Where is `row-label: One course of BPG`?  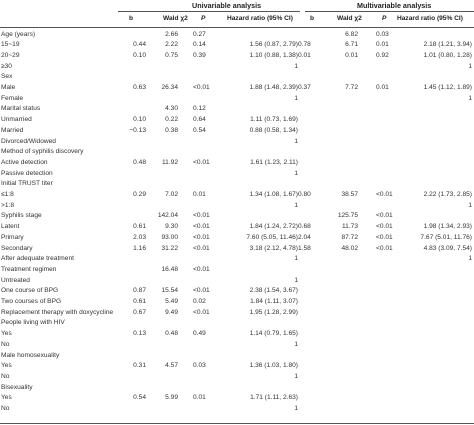 row-label: One course of BPG is located at coordinates (30, 291).